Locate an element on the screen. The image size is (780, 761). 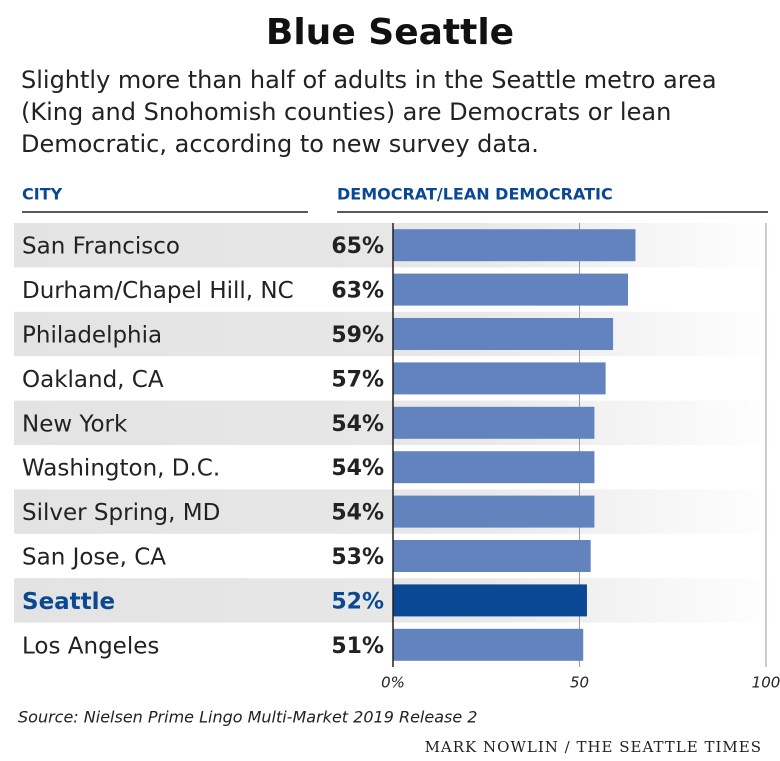
category-label: Oakland, CA is located at coordinates (93, 380).